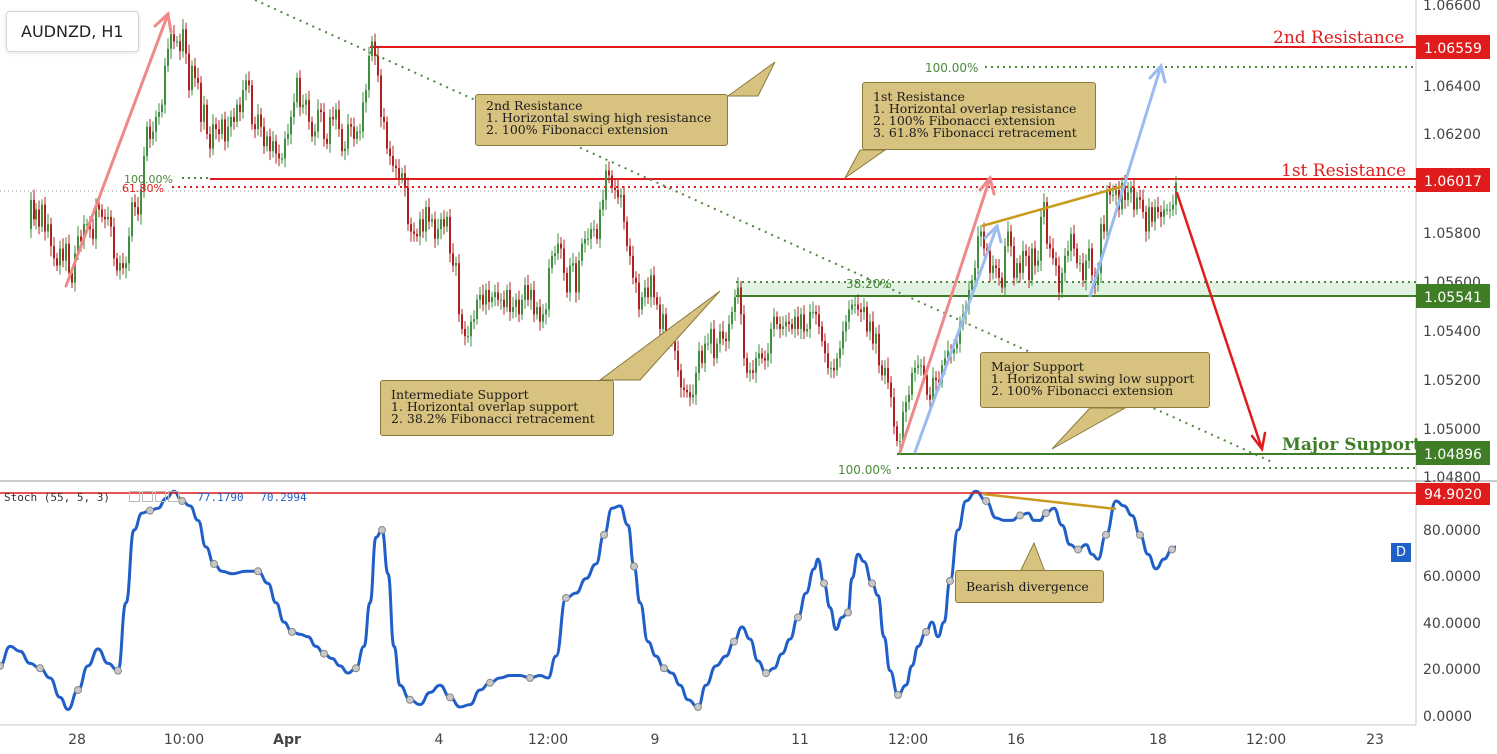 The height and width of the screenshot is (754, 1497). What do you see at coordinates (1453, 180) in the screenshot?
I see `price-tag-first-resistance: 1.06017` at bounding box center [1453, 180].